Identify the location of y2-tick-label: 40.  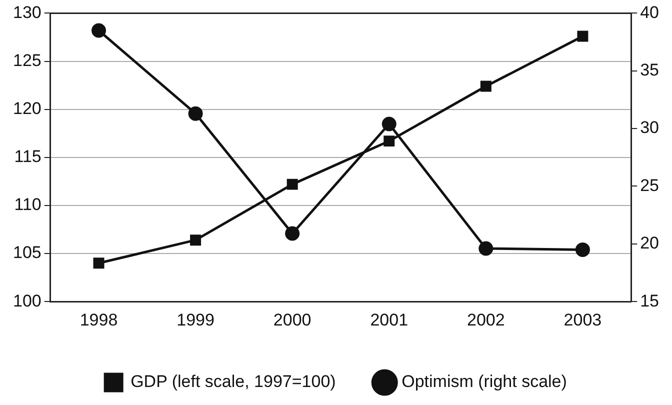
(650, 12).